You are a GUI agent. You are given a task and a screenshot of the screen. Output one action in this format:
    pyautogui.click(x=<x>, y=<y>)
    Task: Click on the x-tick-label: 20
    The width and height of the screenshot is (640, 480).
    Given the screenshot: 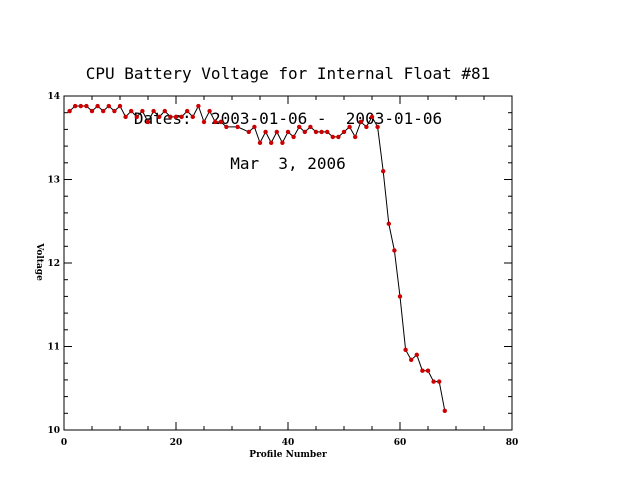 What is the action you would take?
    pyautogui.click(x=176, y=443)
    